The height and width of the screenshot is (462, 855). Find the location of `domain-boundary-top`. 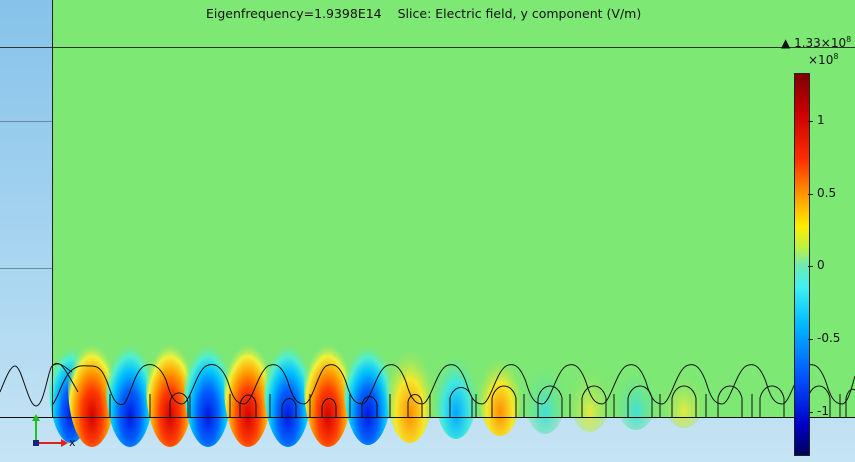

domain-boundary-top is located at coordinates (427, 47).